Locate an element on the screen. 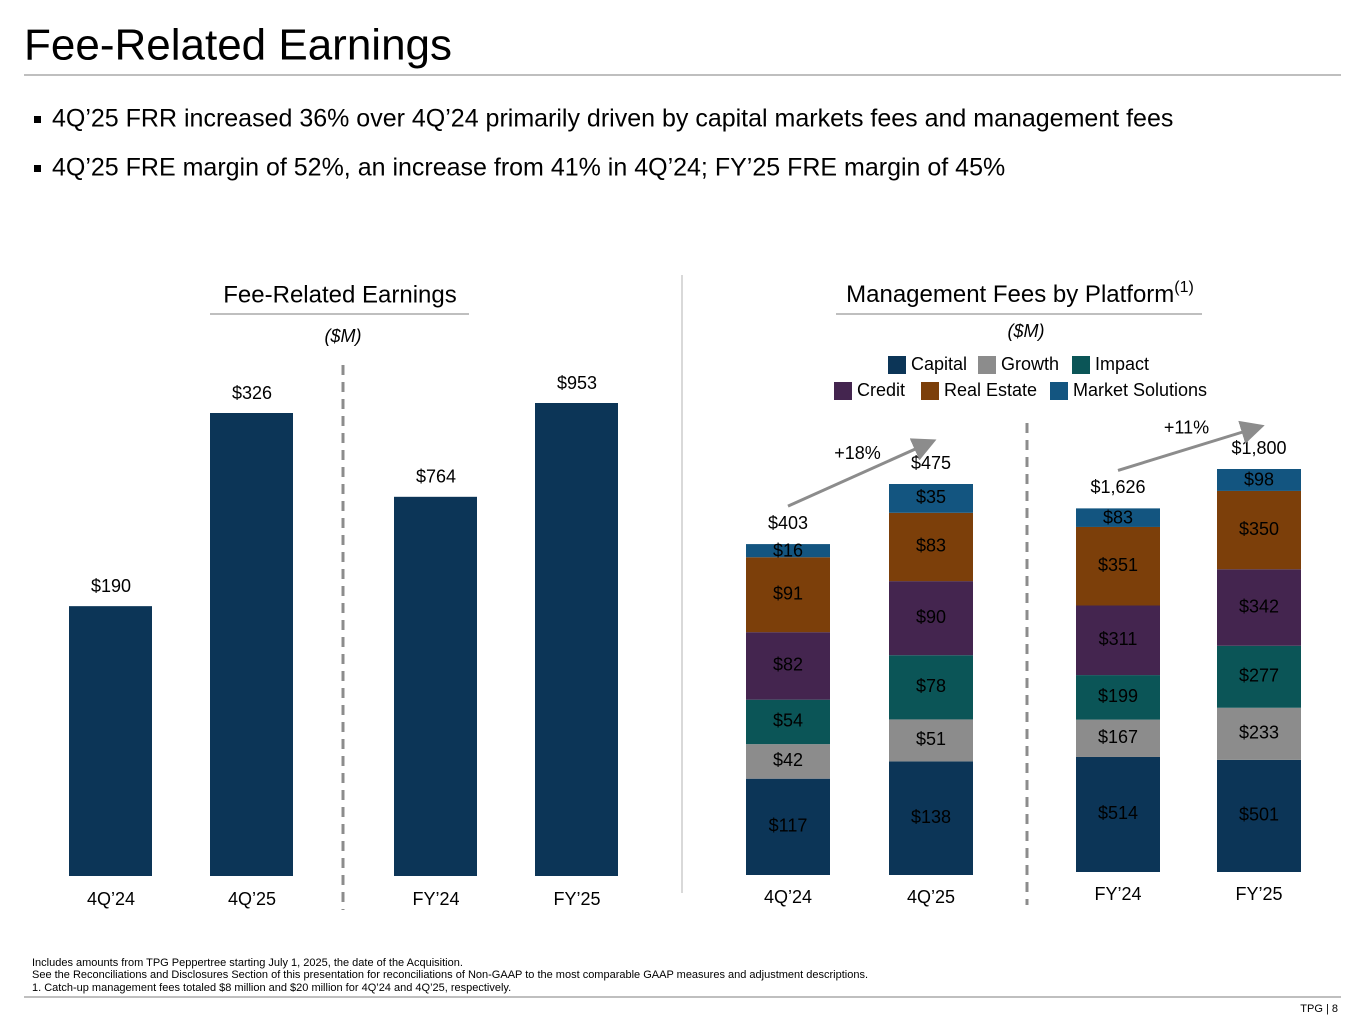 Image resolution: width=1365 pixels, height=1024 pixels. legend-label: Credit is located at coordinates (881, 390).